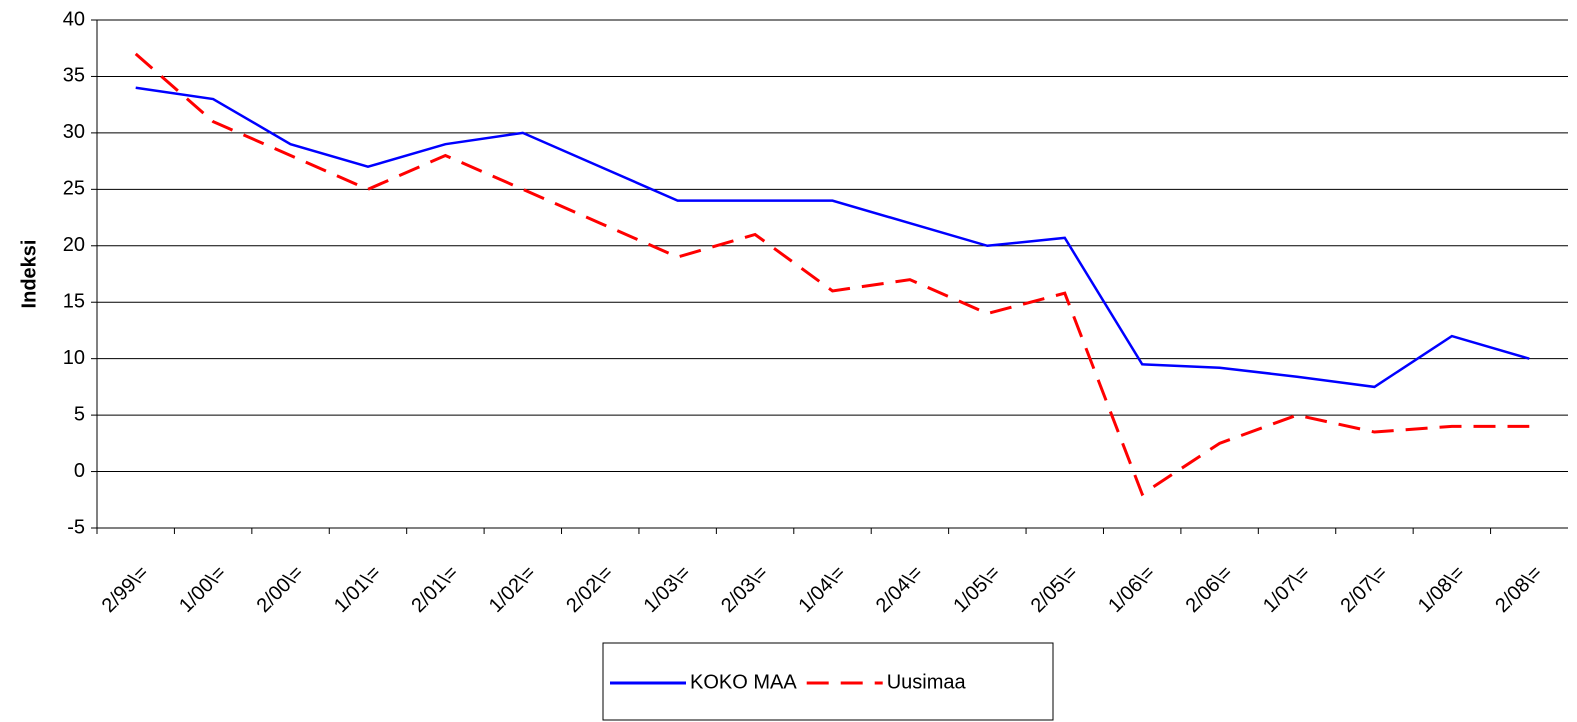  I want to click on x-tick-label: 2/07\=, so click(1363, 589).